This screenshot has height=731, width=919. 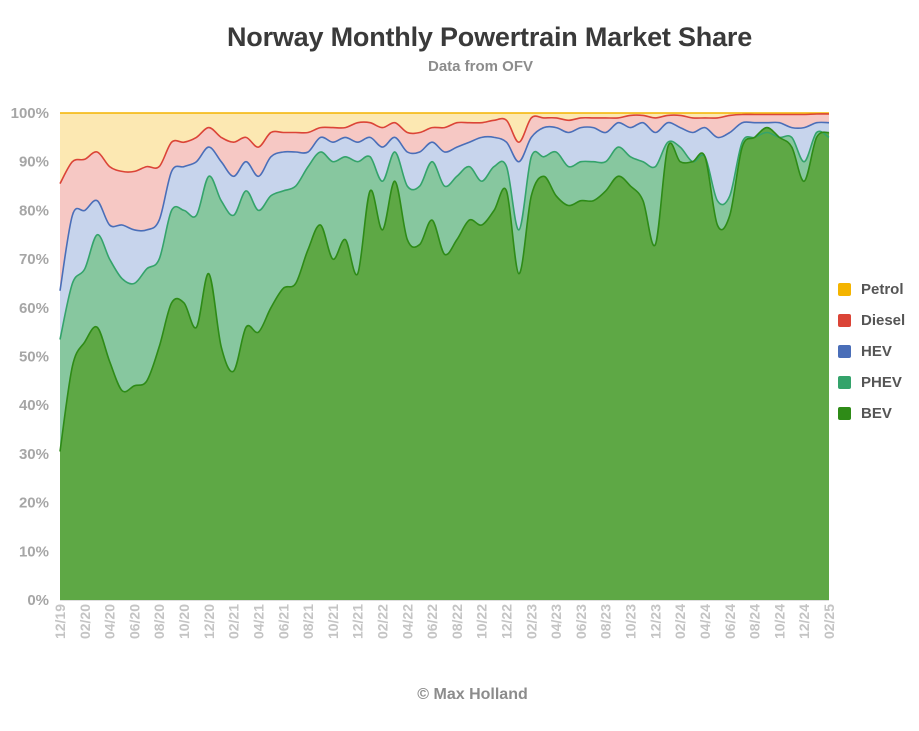 I want to click on x-tick-label: 02/20, so click(x=85, y=621).